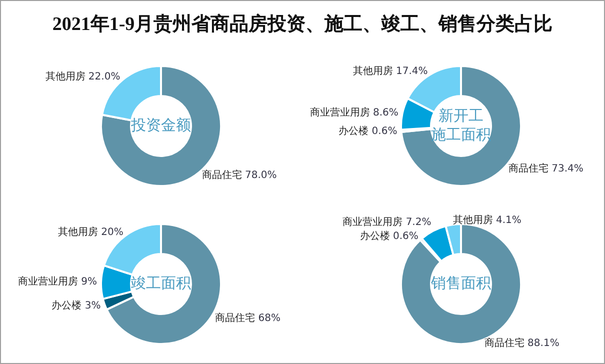 This screenshot has width=605, height=364. Describe the element at coordinates (92, 306) in the screenshot. I see `data-label: 3%` at that location.